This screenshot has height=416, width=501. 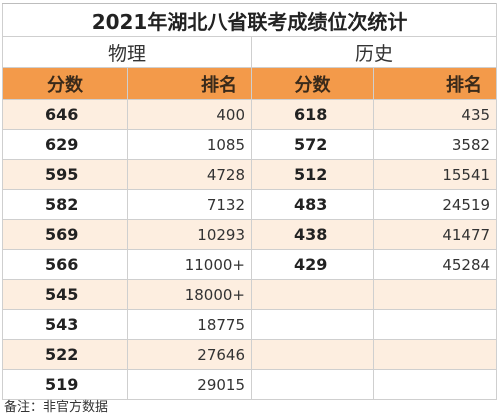 I want to click on history-rank-cell: 435, so click(x=435, y=114).